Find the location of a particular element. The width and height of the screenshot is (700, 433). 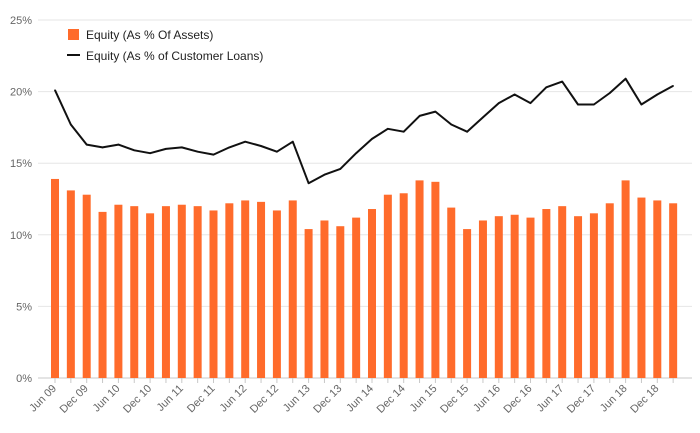

y-tick-label: 20% is located at coordinates (21, 93).